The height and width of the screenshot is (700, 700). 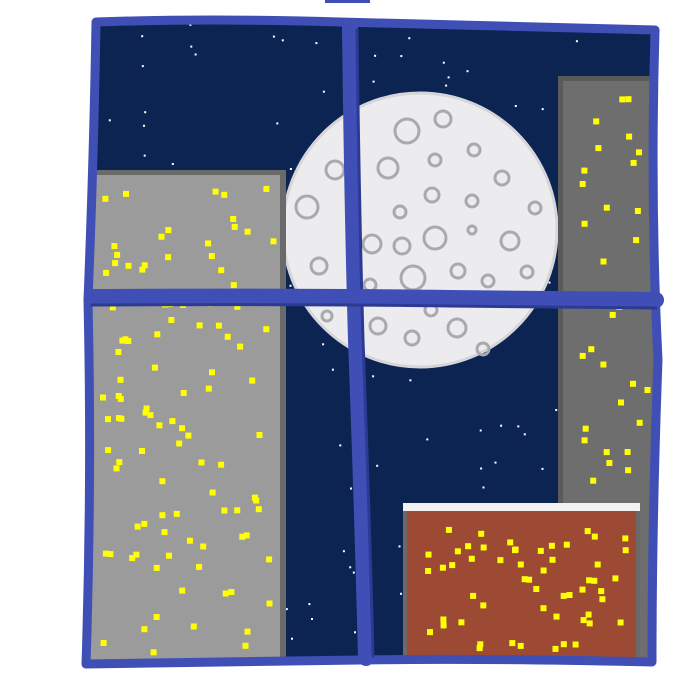 I want to click on building-brick, so click(x=521, y=583).